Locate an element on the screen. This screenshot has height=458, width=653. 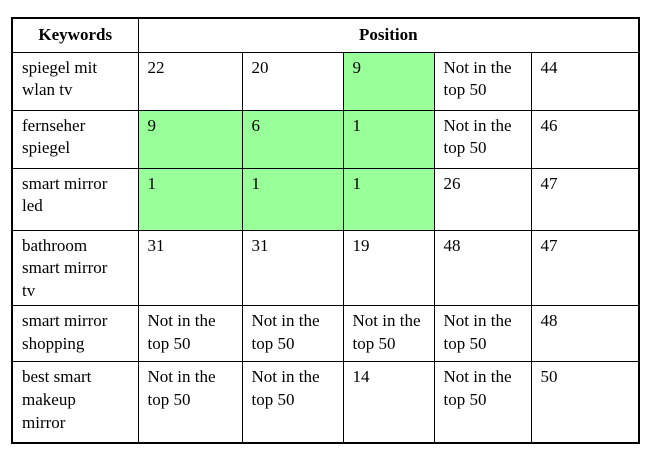
position-cell: 6 is located at coordinates (292, 139).